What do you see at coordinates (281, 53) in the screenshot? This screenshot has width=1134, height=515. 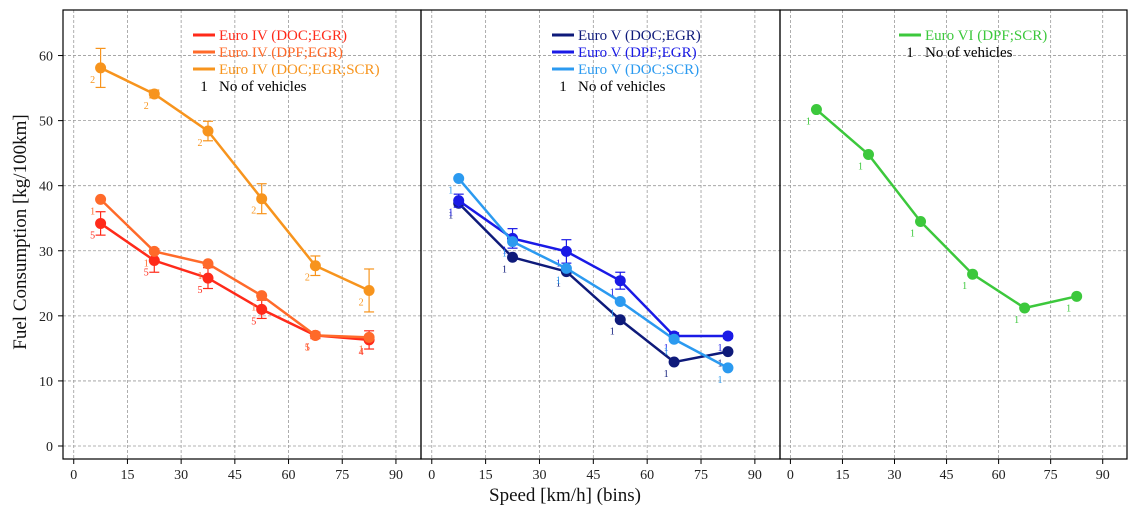 I see `legend-entry: Euro IV (DPF;EGR)` at bounding box center [281, 53].